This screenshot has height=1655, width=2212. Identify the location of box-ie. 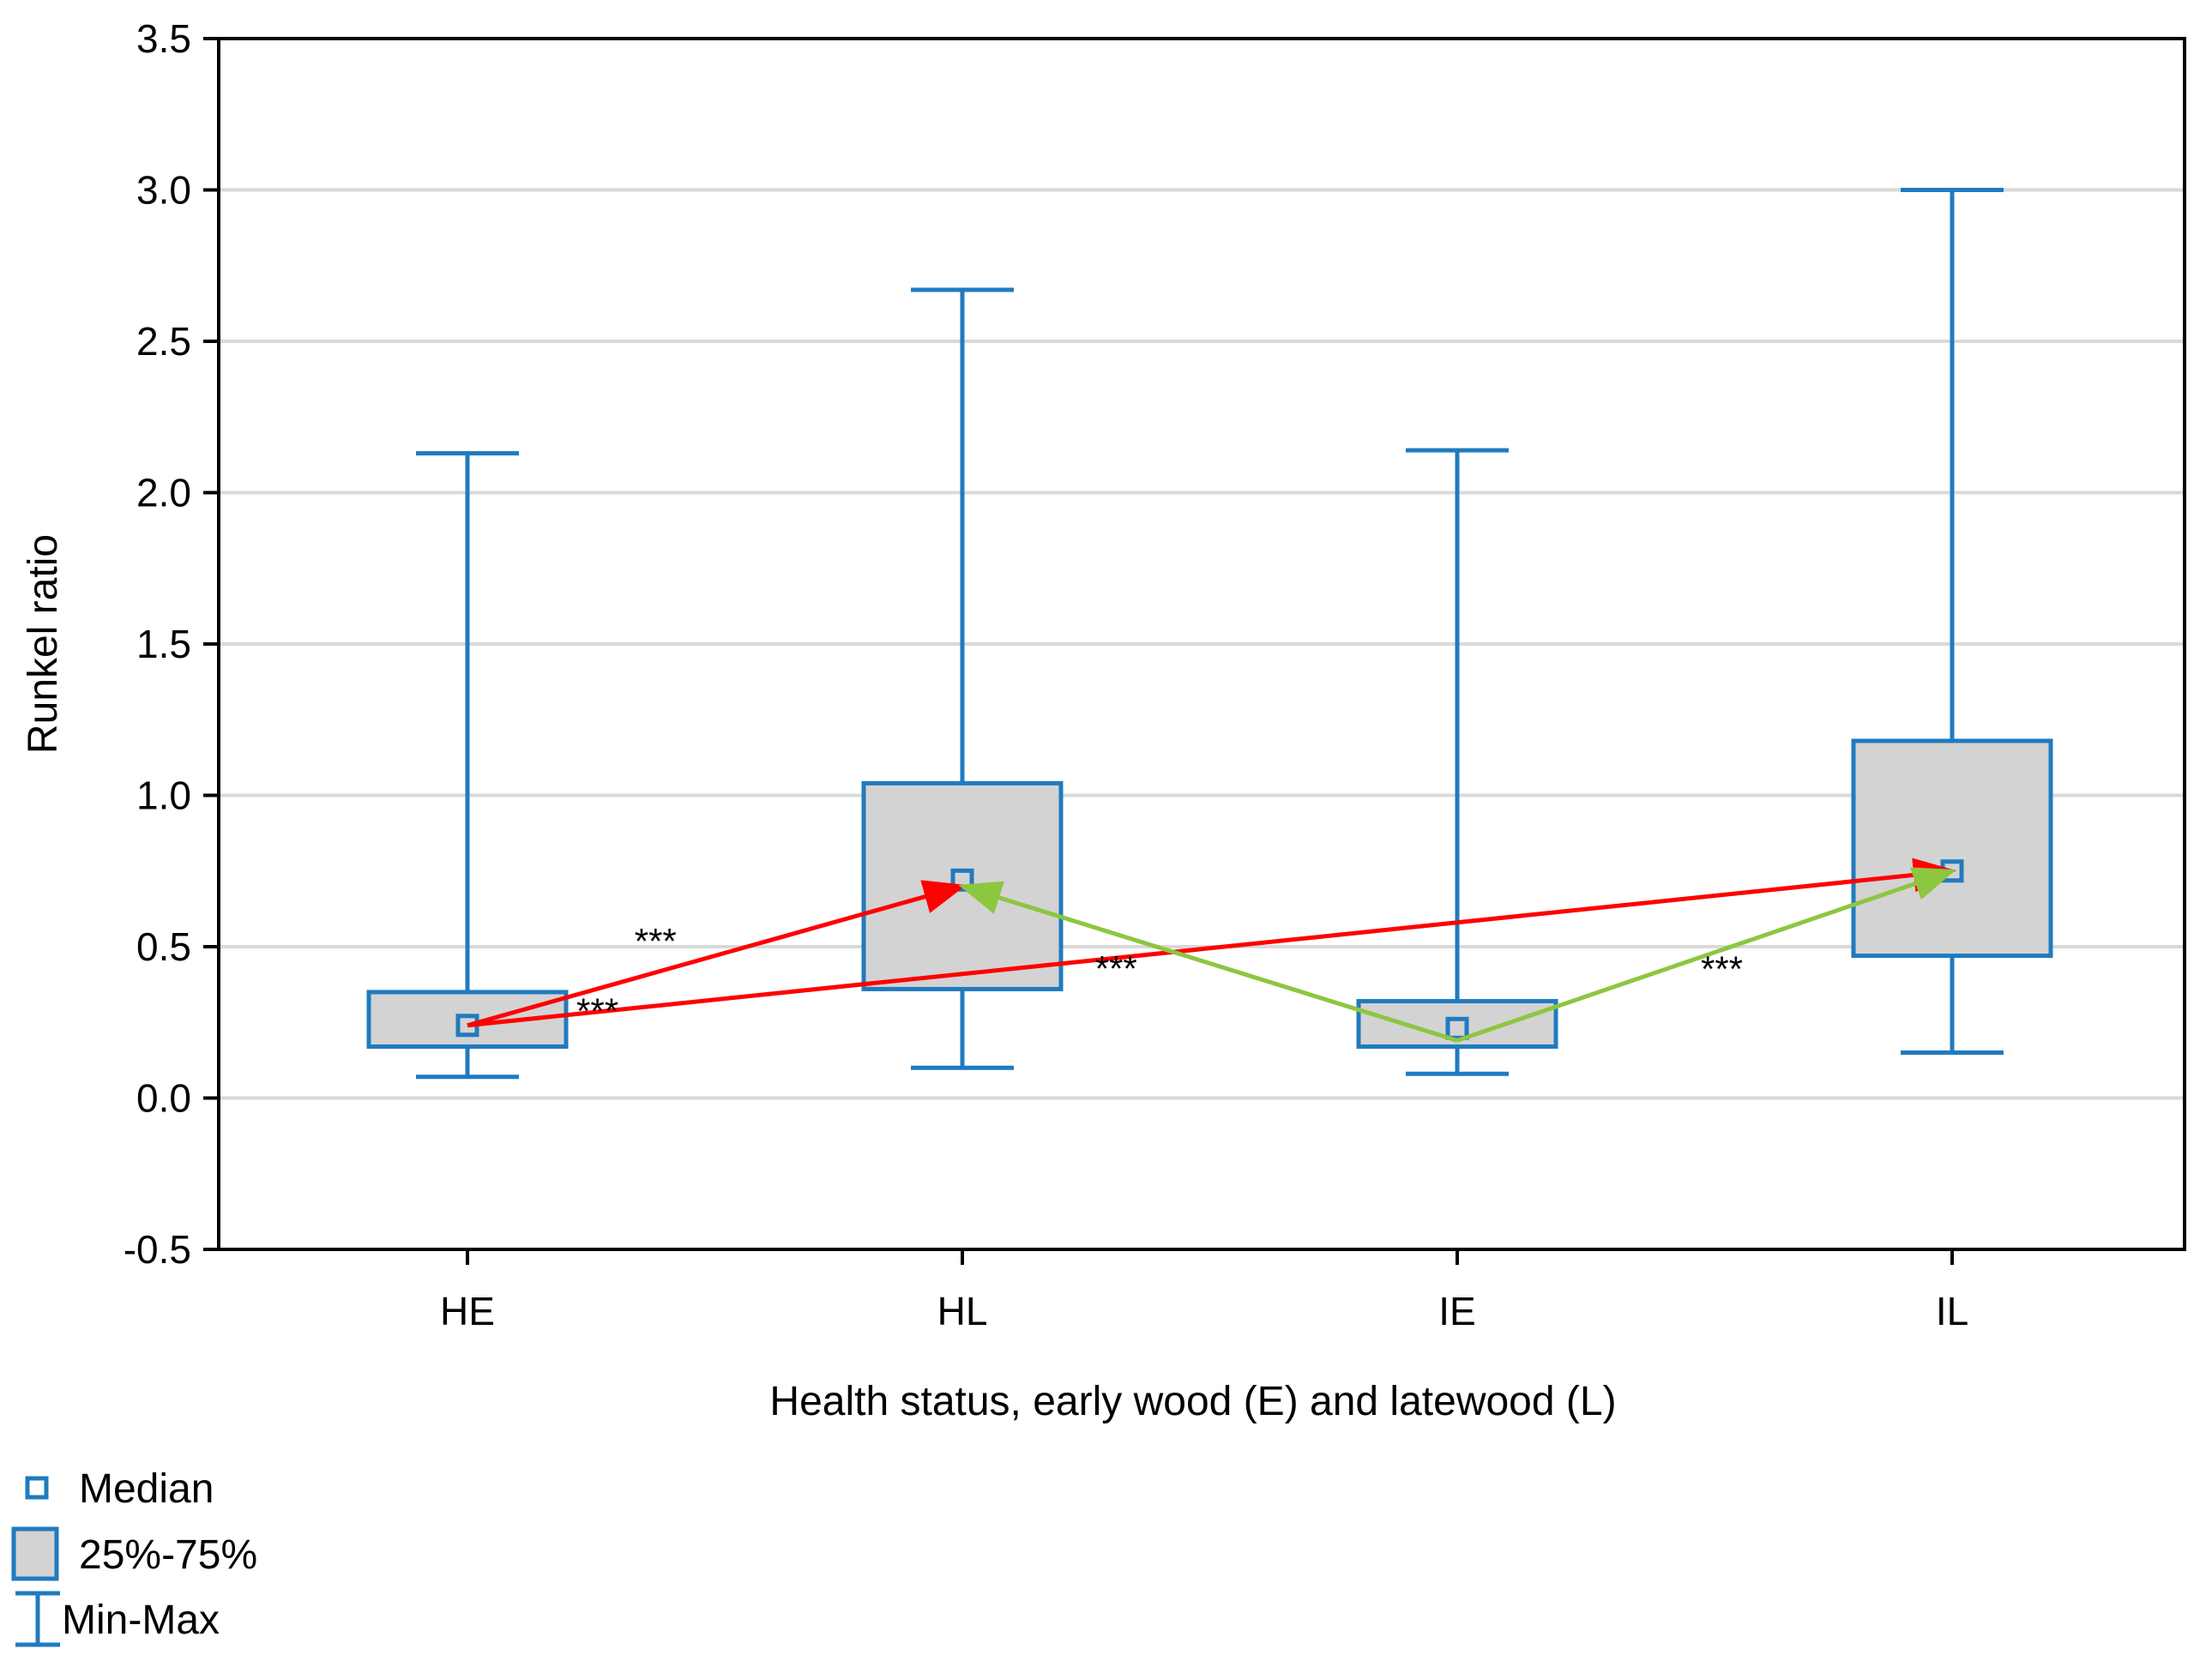
(1457, 762).